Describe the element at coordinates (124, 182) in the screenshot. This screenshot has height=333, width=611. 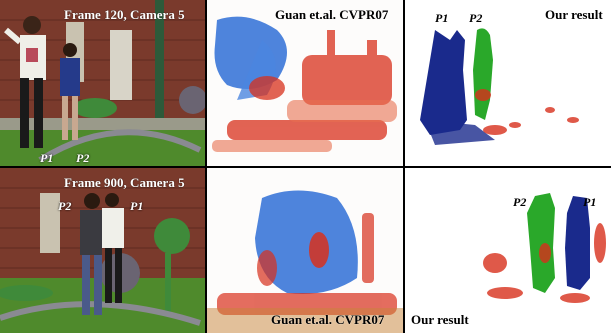
I see `photo-caption: Frame 900, Camera 5` at that location.